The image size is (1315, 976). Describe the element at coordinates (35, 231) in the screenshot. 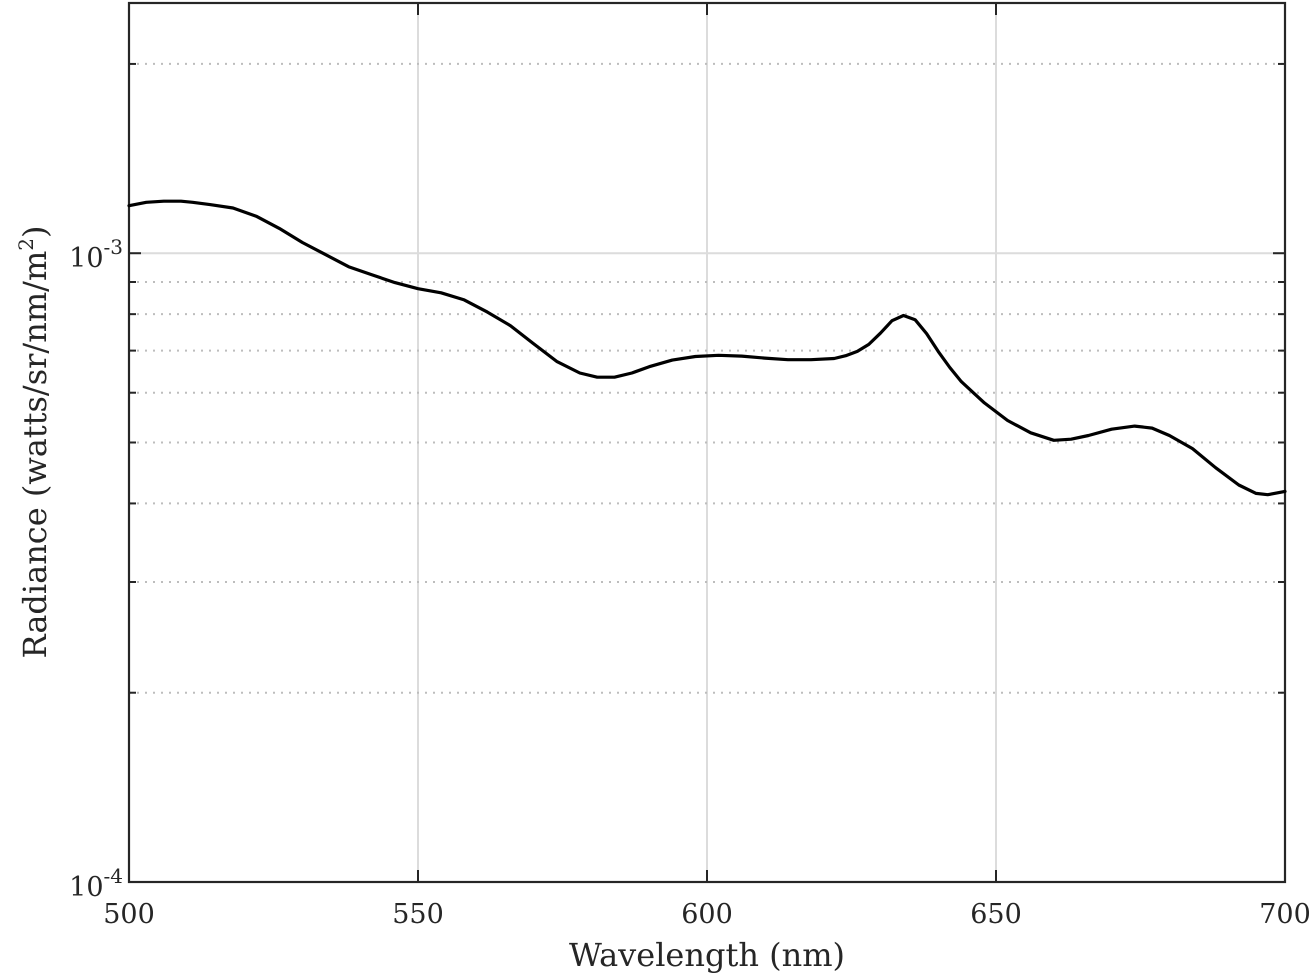

I see `y-axis-label-end: )` at that location.